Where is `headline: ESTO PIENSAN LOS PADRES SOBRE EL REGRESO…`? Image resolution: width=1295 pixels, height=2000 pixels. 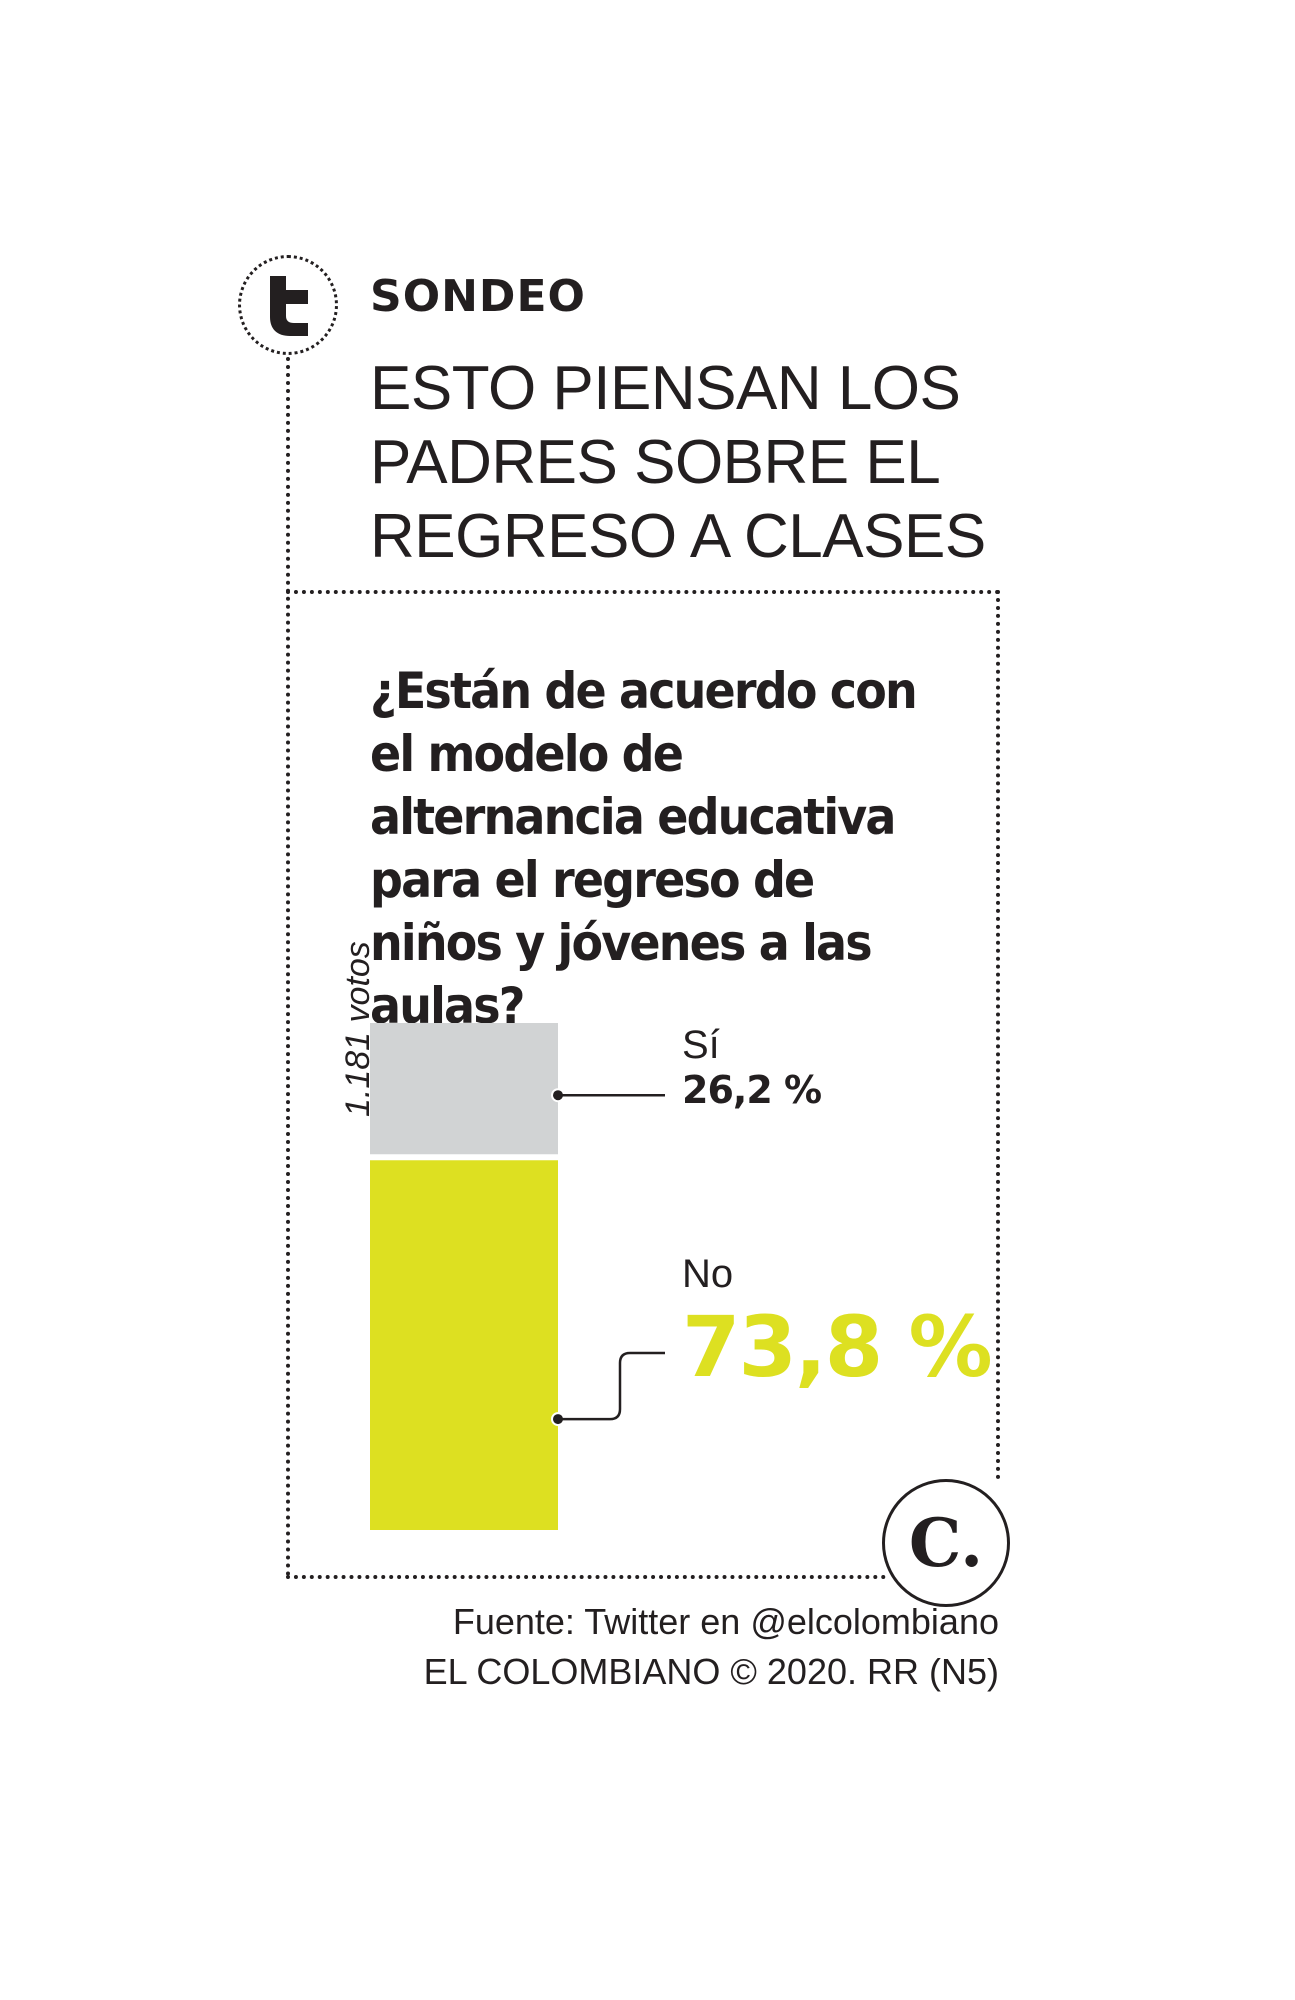
headline: ESTO PIENSAN LOS PADRES SOBRE EL REGRESO… is located at coordinates (720, 463).